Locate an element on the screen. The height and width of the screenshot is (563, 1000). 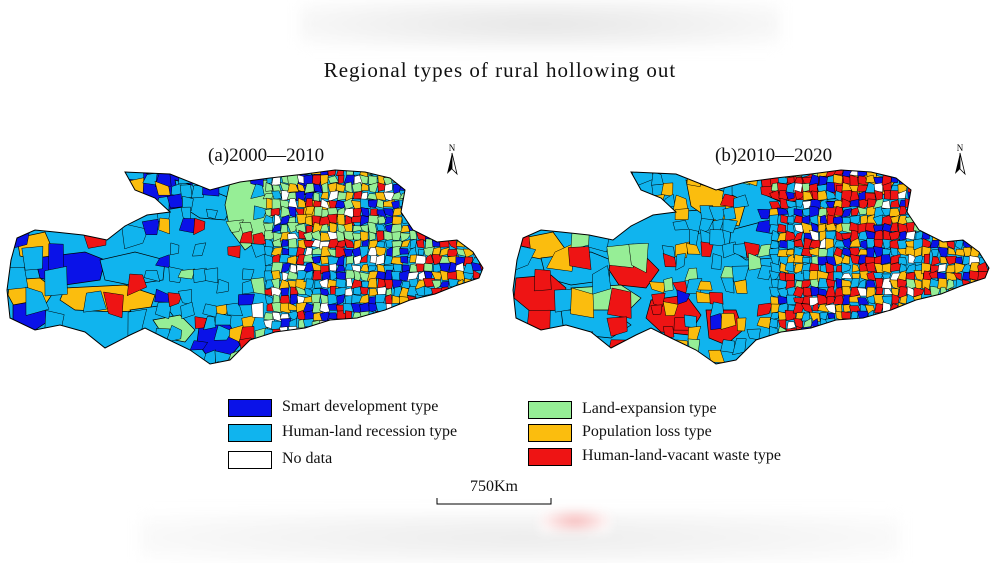
scale-bar-label: 750Km is located at coordinates (494, 486).